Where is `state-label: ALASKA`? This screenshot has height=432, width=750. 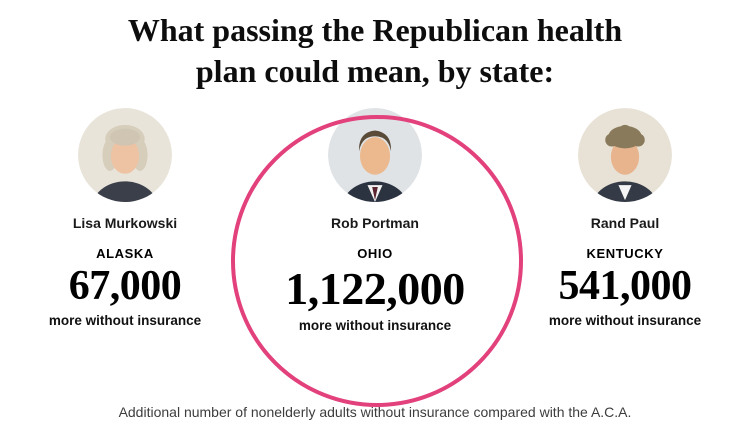 state-label: ALASKA is located at coordinates (125, 253).